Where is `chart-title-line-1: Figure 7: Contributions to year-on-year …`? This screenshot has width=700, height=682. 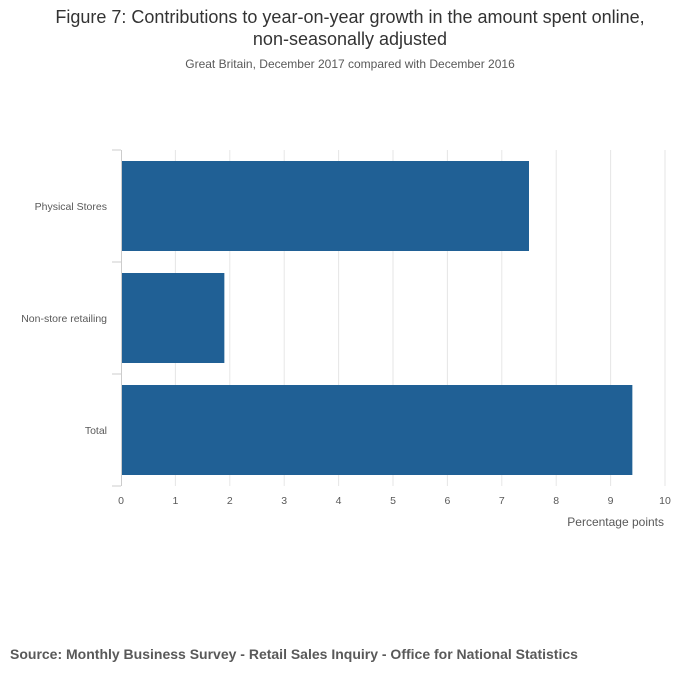
chart-title-line-1: Figure 7: Contributions to year-on-year … is located at coordinates (350, 17).